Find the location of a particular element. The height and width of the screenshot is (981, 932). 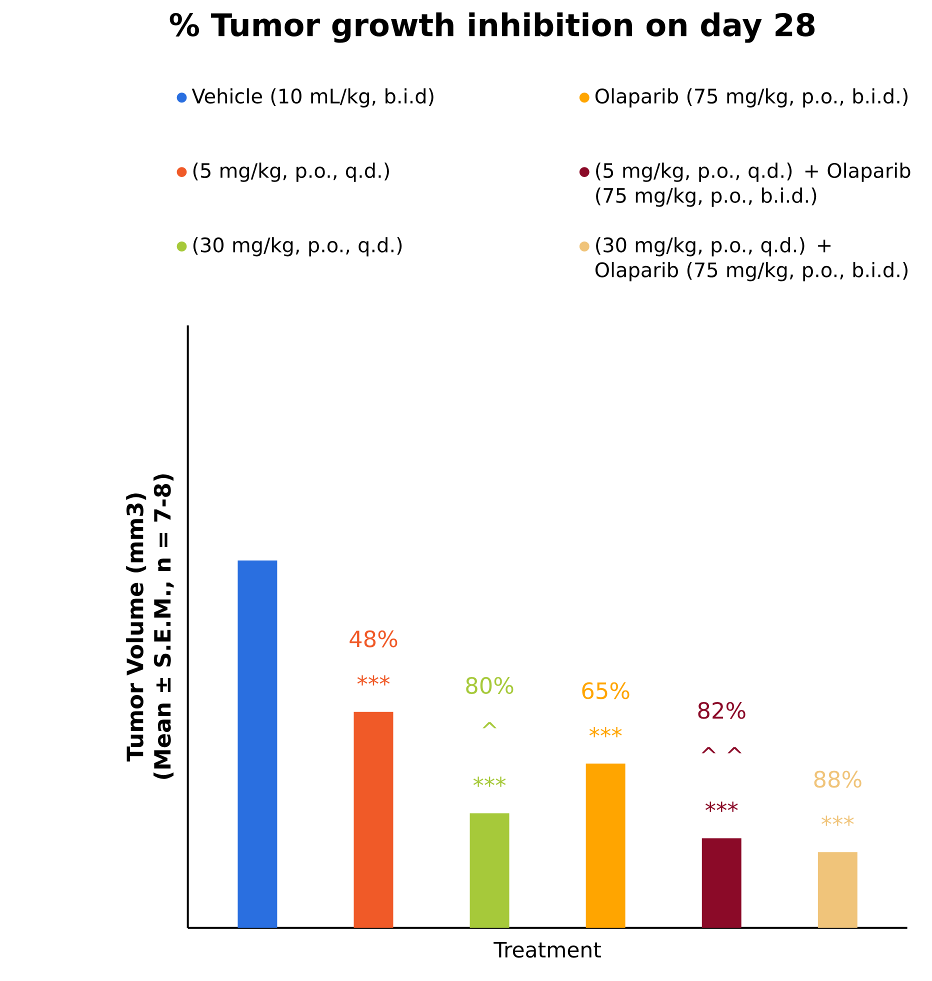

legend-label: (30 mg/kg, p.o., q.d.) is located at coordinates (297, 246).